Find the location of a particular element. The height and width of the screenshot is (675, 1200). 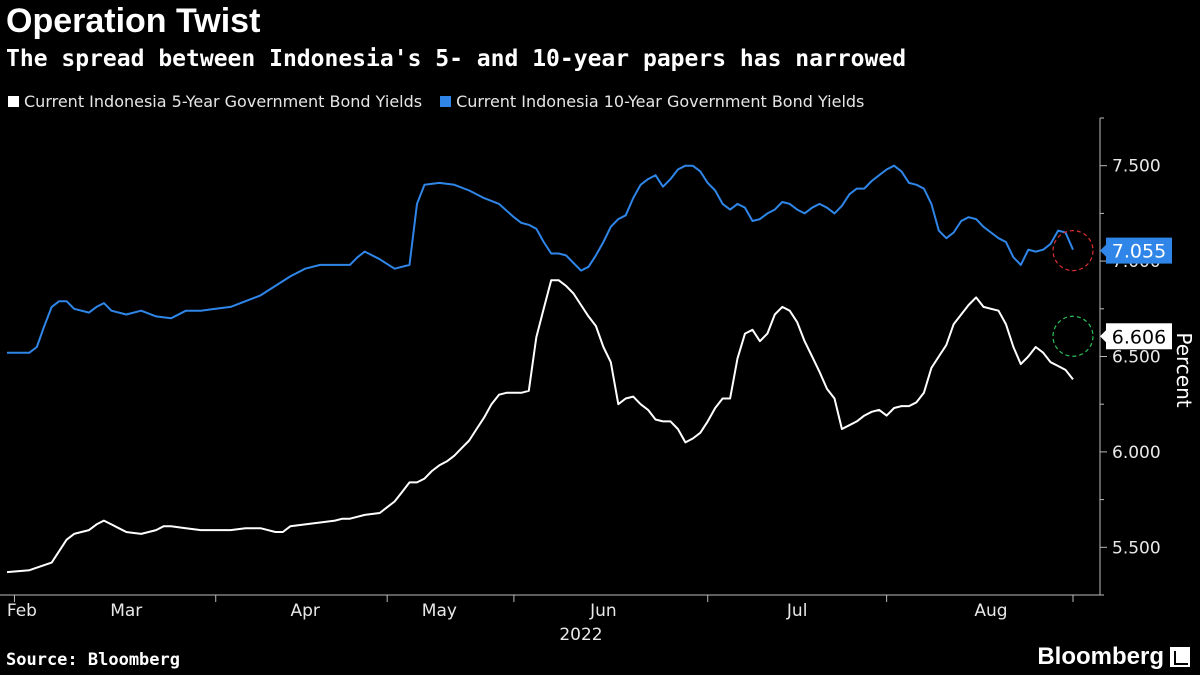

x-tick-label: Aug is located at coordinates (990, 611).